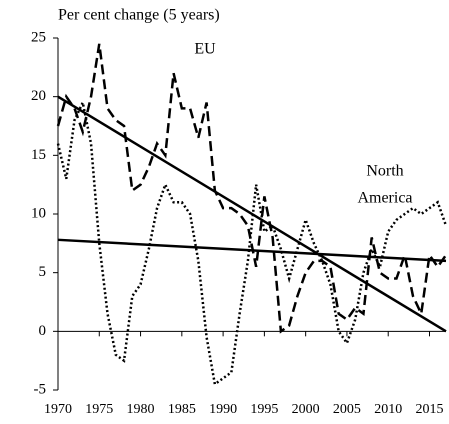 This screenshot has height=424, width=449. What do you see at coordinates (388, 409) in the screenshot?
I see `x-tick-label: 2010` at bounding box center [388, 409].